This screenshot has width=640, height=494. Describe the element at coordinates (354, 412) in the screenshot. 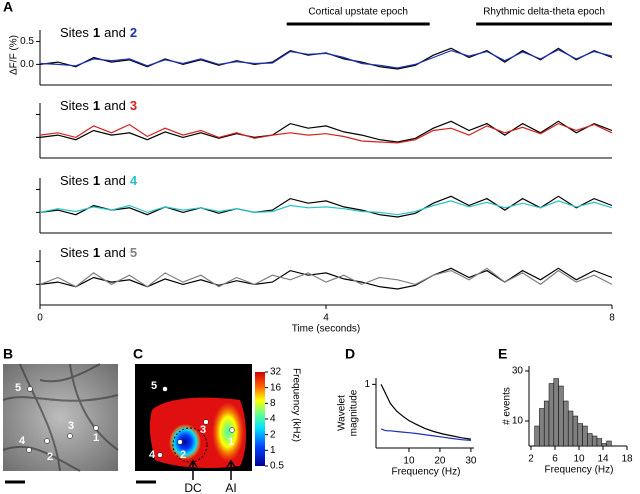

I see `y-axis-label: magnitude` at that location.